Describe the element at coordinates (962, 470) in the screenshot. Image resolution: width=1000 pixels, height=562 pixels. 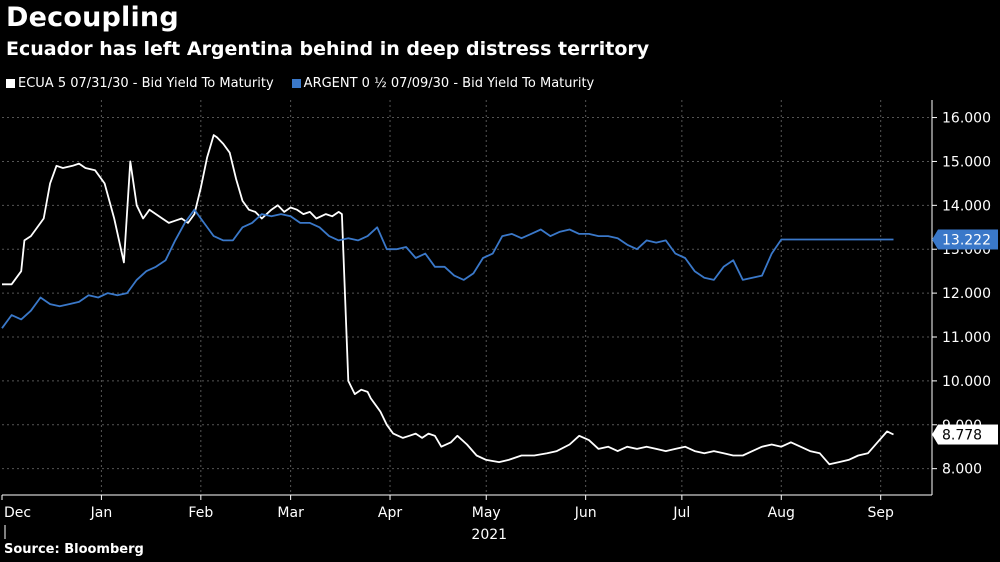
I see `y-tick-label: 8.000` at that location.